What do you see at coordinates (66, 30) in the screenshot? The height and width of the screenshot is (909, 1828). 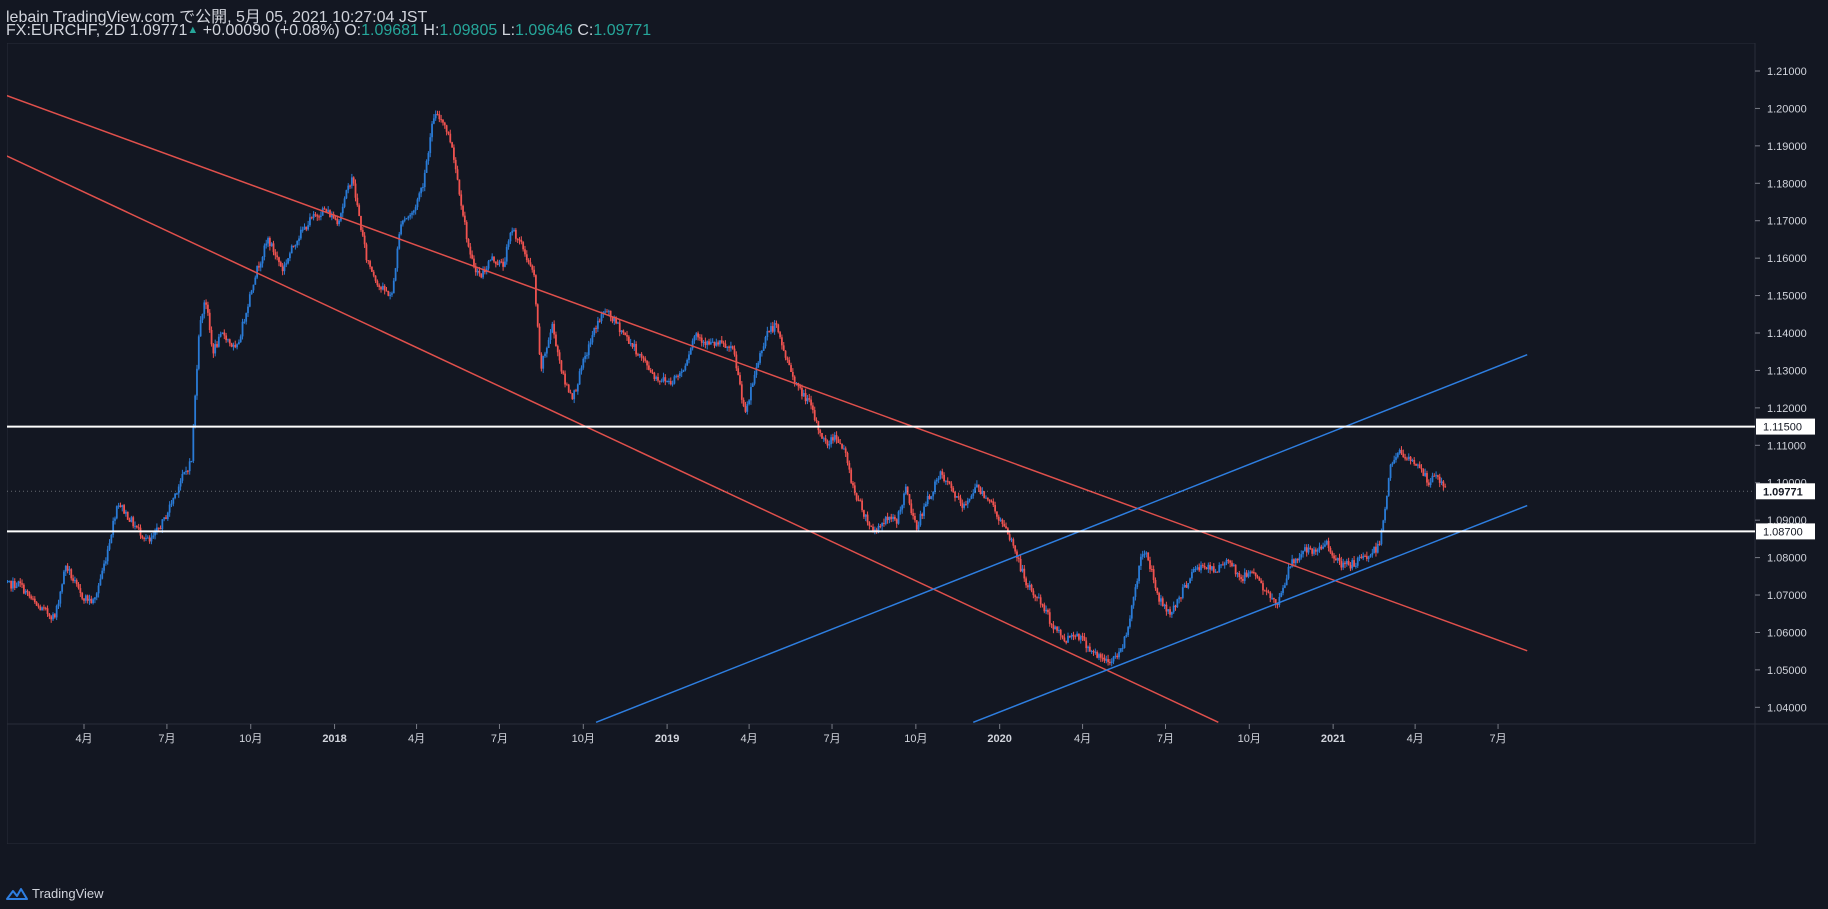 I see `symbol-label: FX:EURCHF, 2D` at bounding box center [66, 30].